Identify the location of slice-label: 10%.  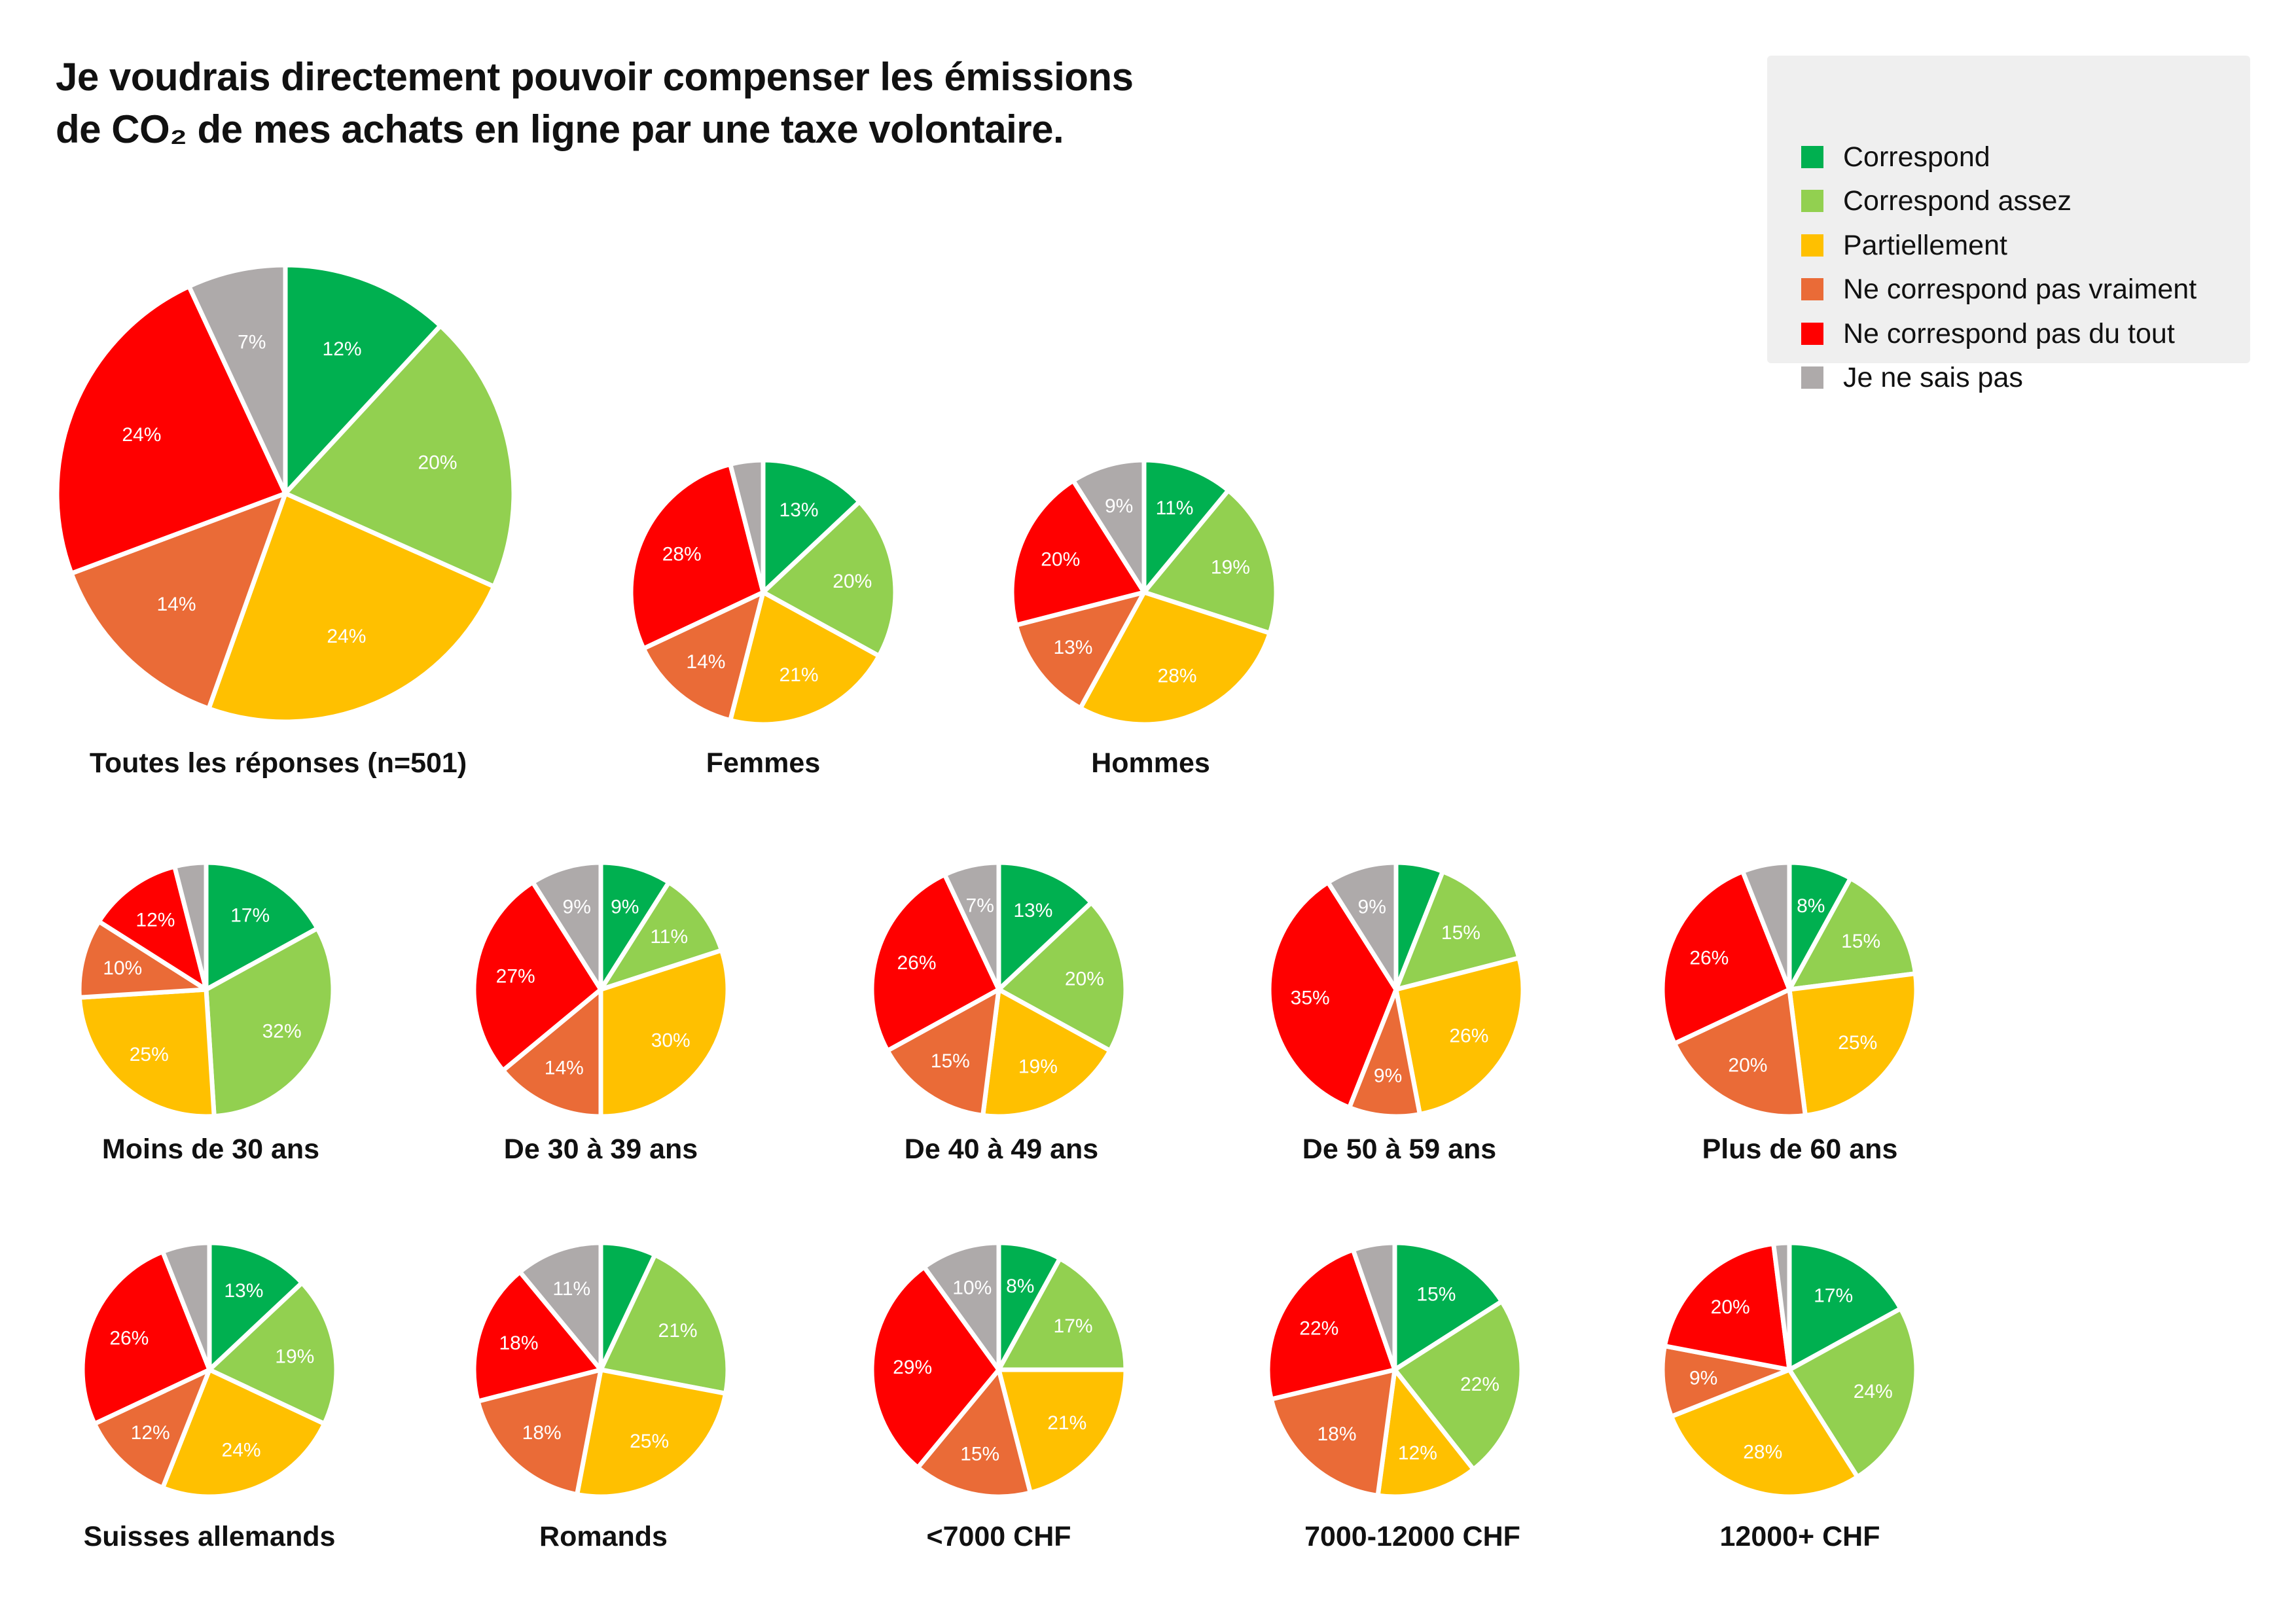
(972, 1288).